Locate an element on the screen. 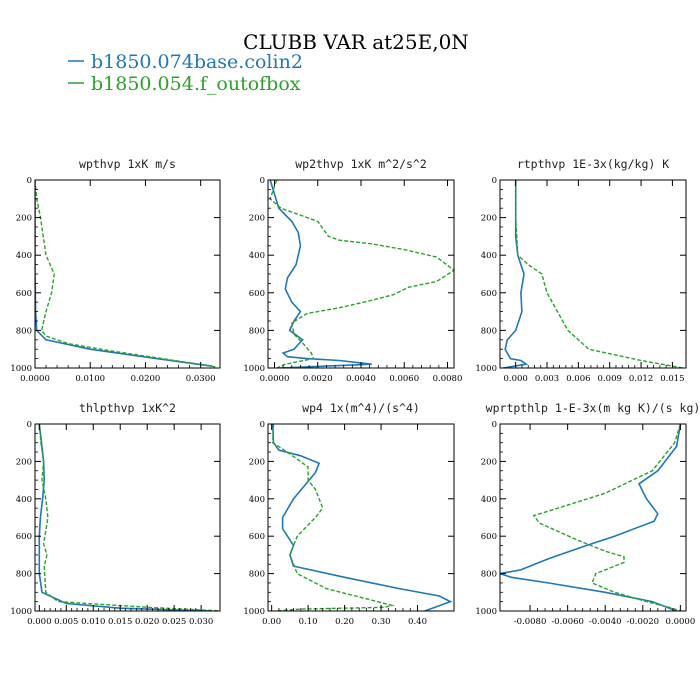 This screenshot has height=700, width=700. panel-title: thlpthvp 1xK^2 is located at coordinates (127, 408).